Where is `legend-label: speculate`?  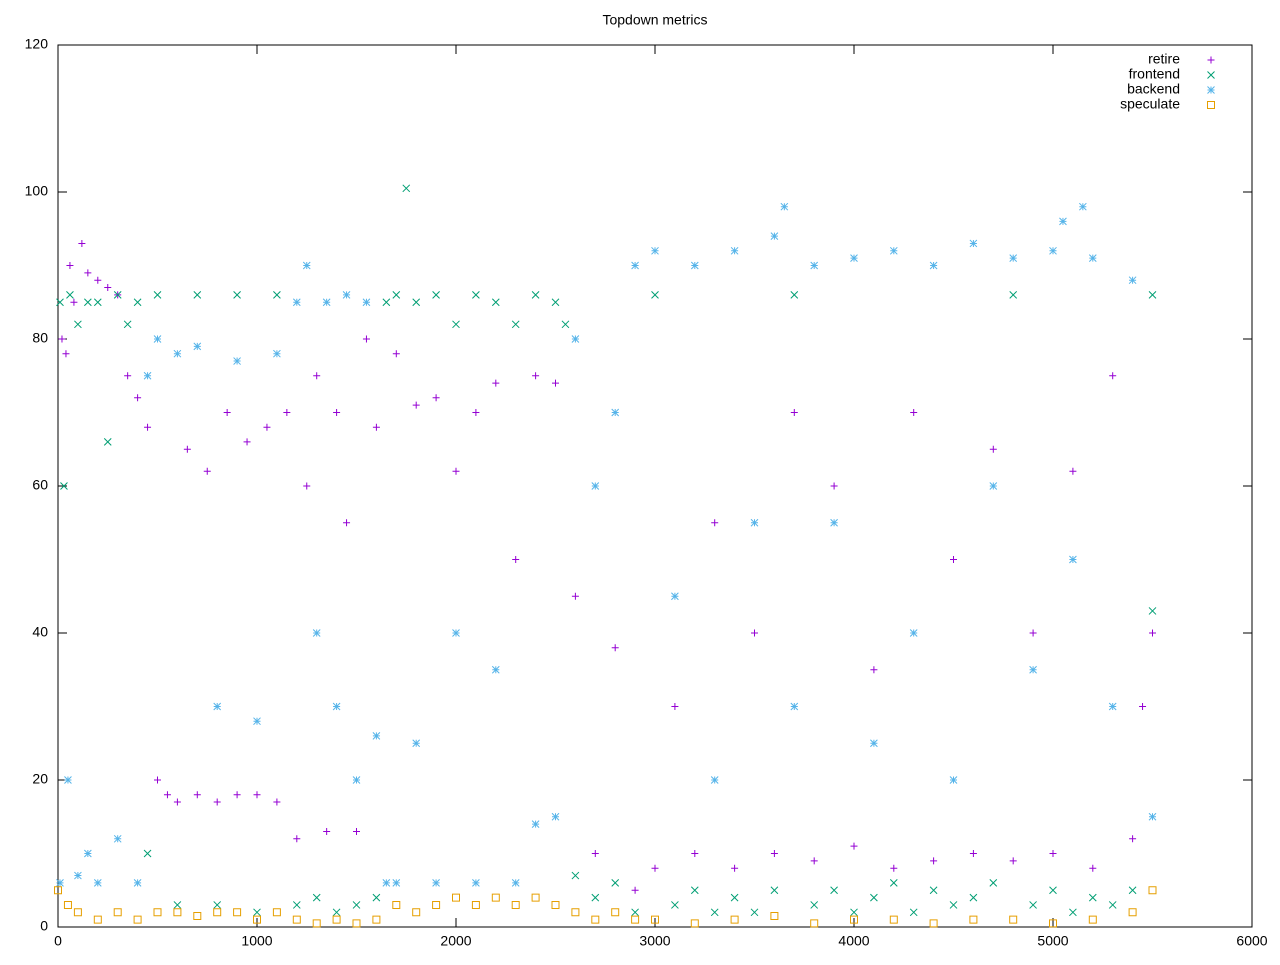 legend-label: speculate is located at coordinates (1150, 104).